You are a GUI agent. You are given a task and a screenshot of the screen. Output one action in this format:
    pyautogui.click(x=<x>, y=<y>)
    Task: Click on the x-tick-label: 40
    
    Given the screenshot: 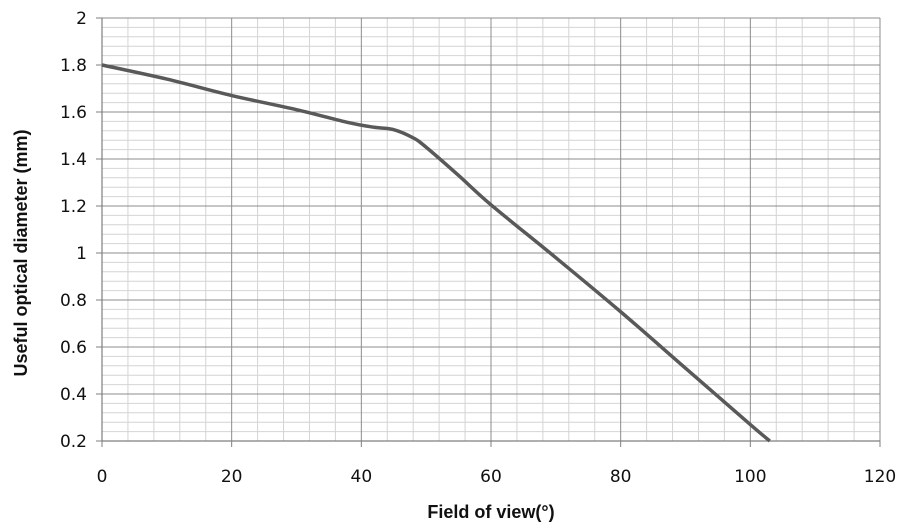 What is the action you would take?
    pyautogui.click(x=362, y=477)
    